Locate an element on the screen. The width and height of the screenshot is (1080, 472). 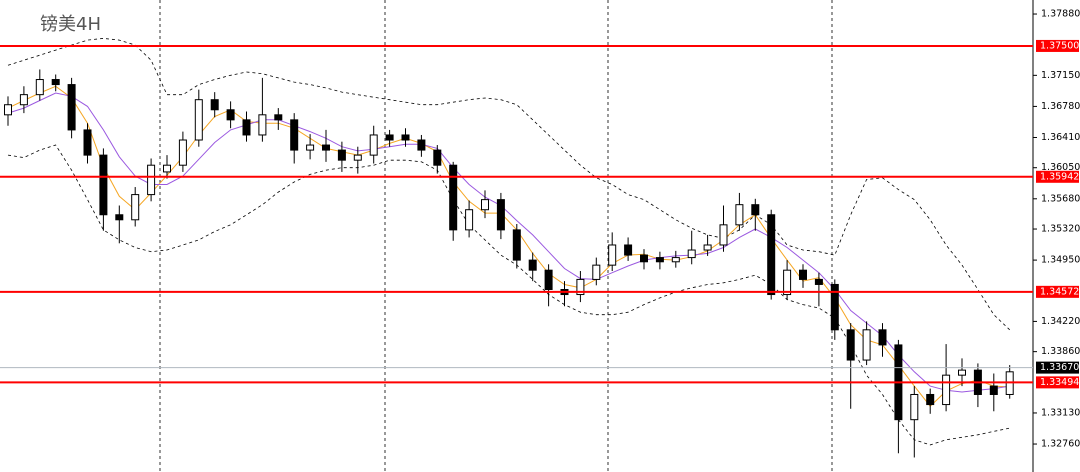
y-tick-label: 1.32760 is located at coordinates (1060, 444).